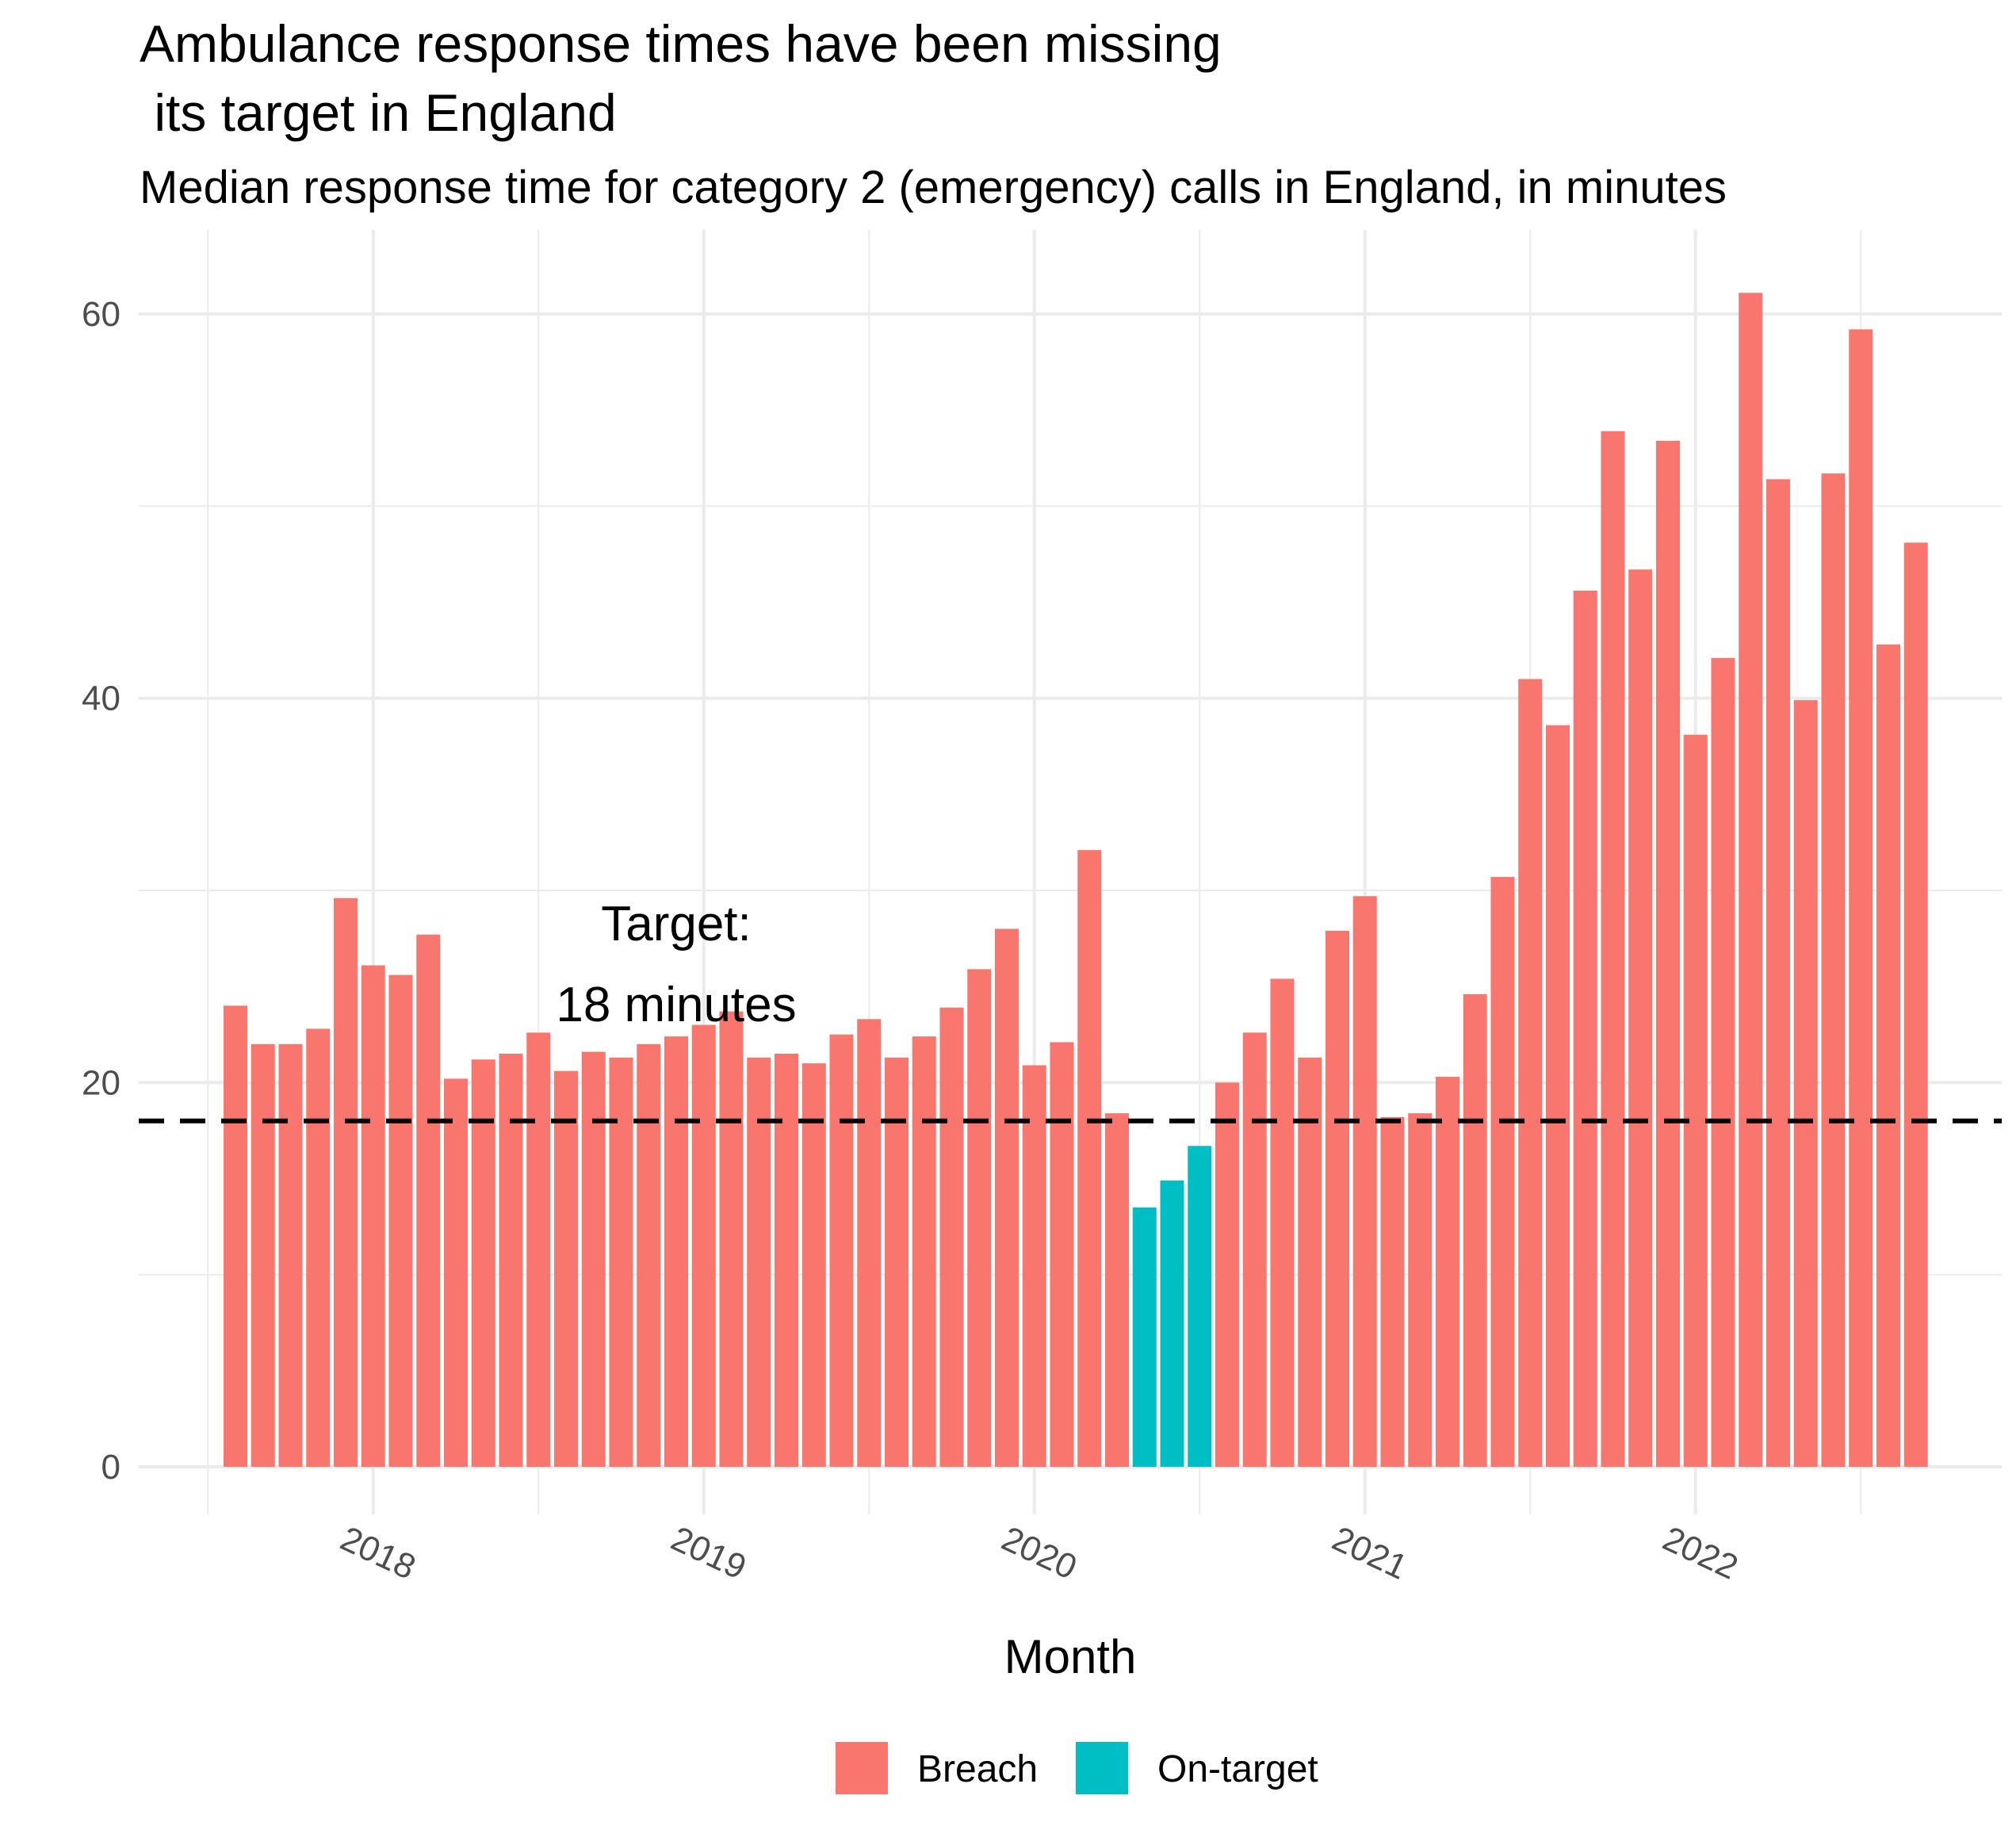 Image resolution: width=2016 pixels, height=1826 pixels. I want to click on x-axis-title: Month, so click(1070, 1656).